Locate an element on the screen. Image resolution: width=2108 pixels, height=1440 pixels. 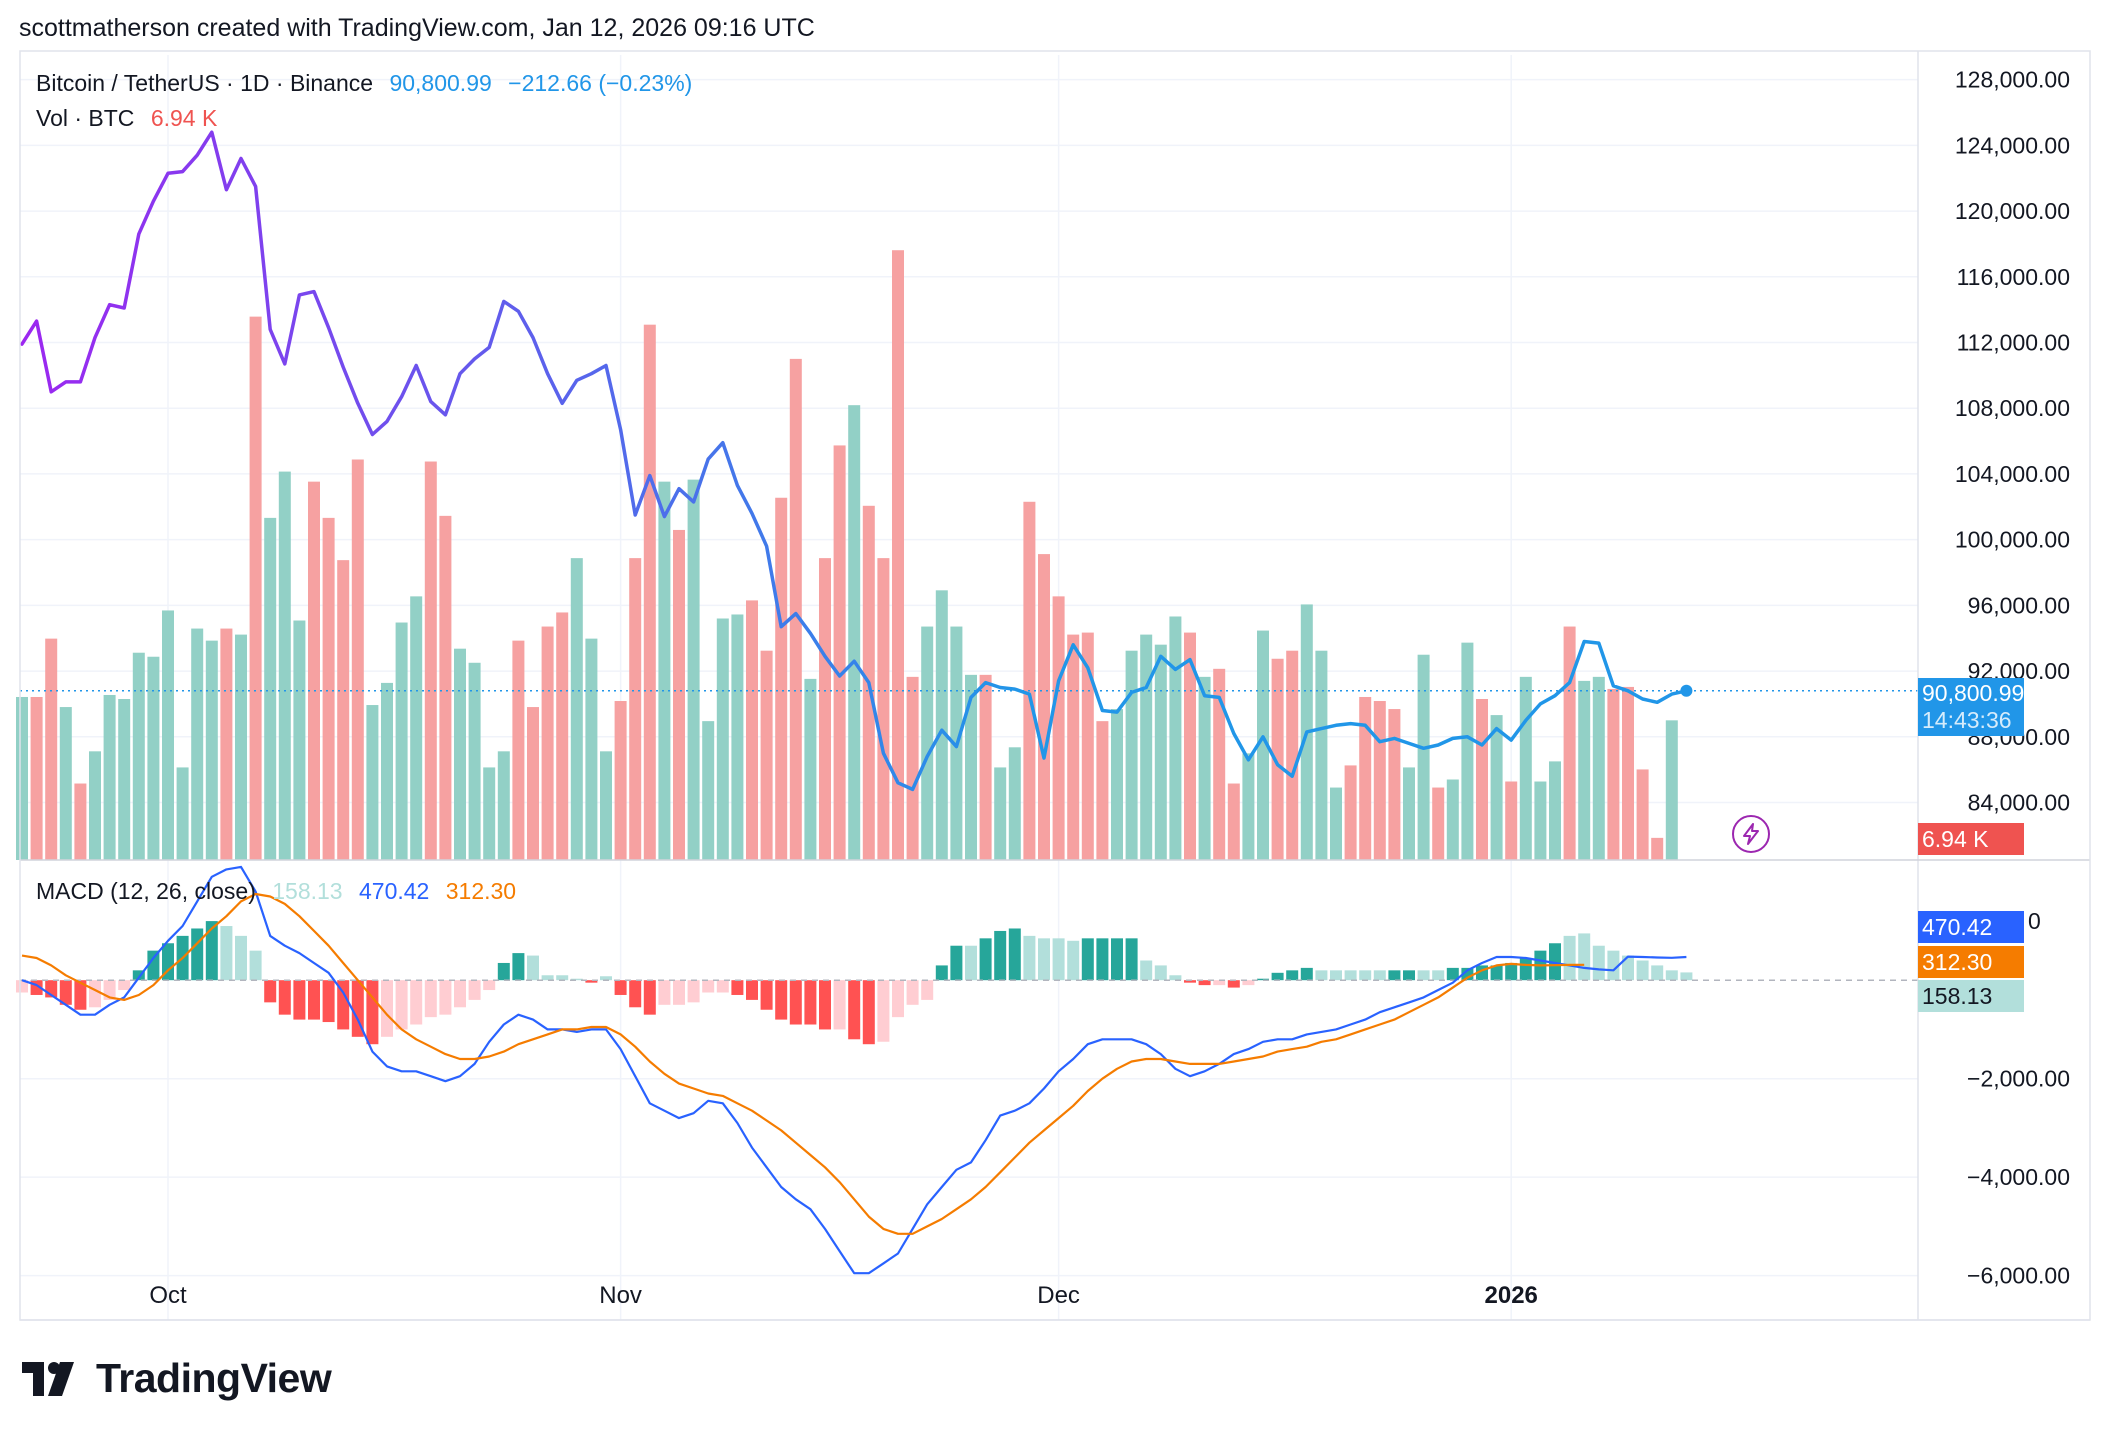
macd-tick-label: −6,000.00 is located at coordinates (2018, 1276).